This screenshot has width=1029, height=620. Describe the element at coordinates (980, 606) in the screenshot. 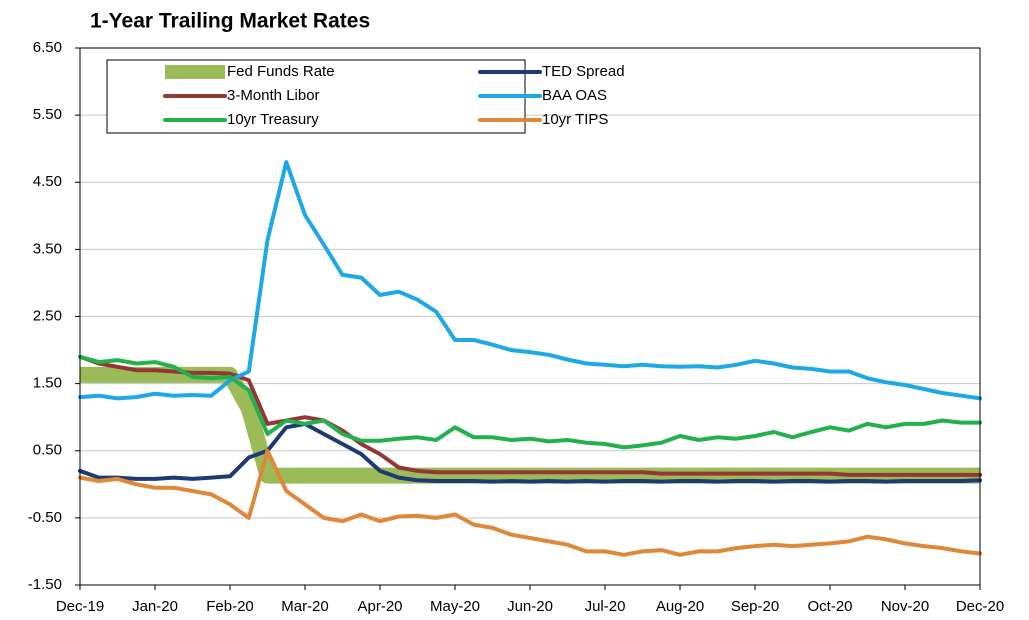

I see `x-tick-label: Dec-20` at that location.